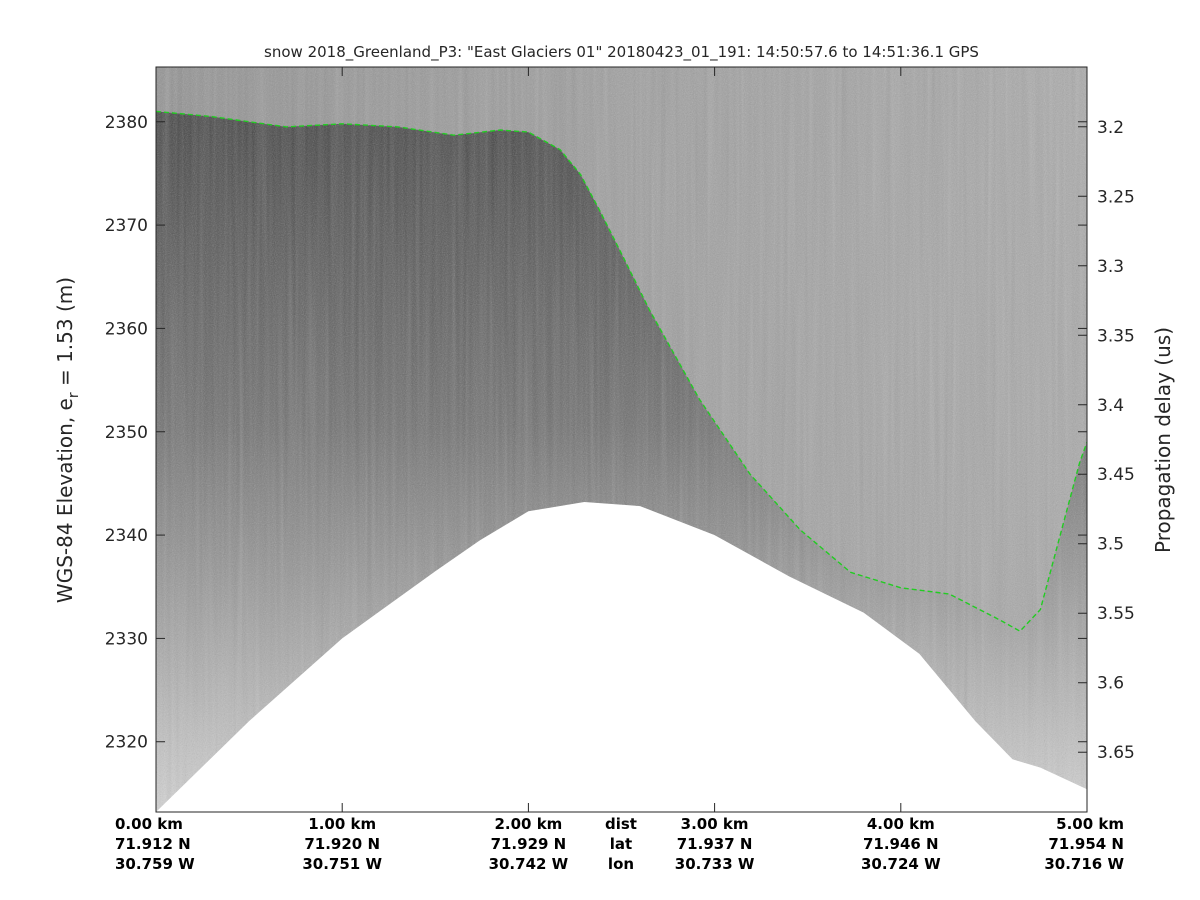  I want to click on x-tick-label-lat: 71.920 N, so click(342, 844).